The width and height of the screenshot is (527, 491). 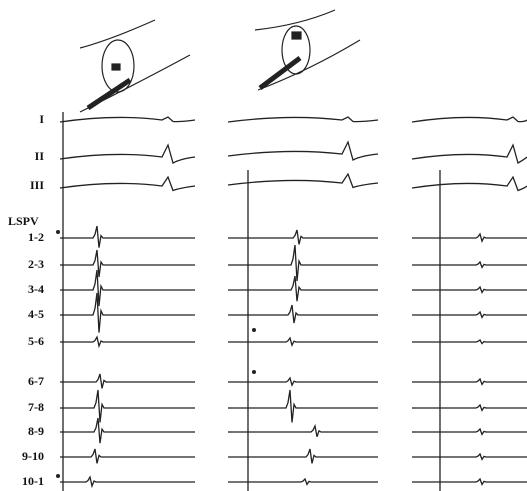 What do you see at coordinates (40, 156) in the screenshot?
I see `lead-label: II` at bounding box center [40, 156].